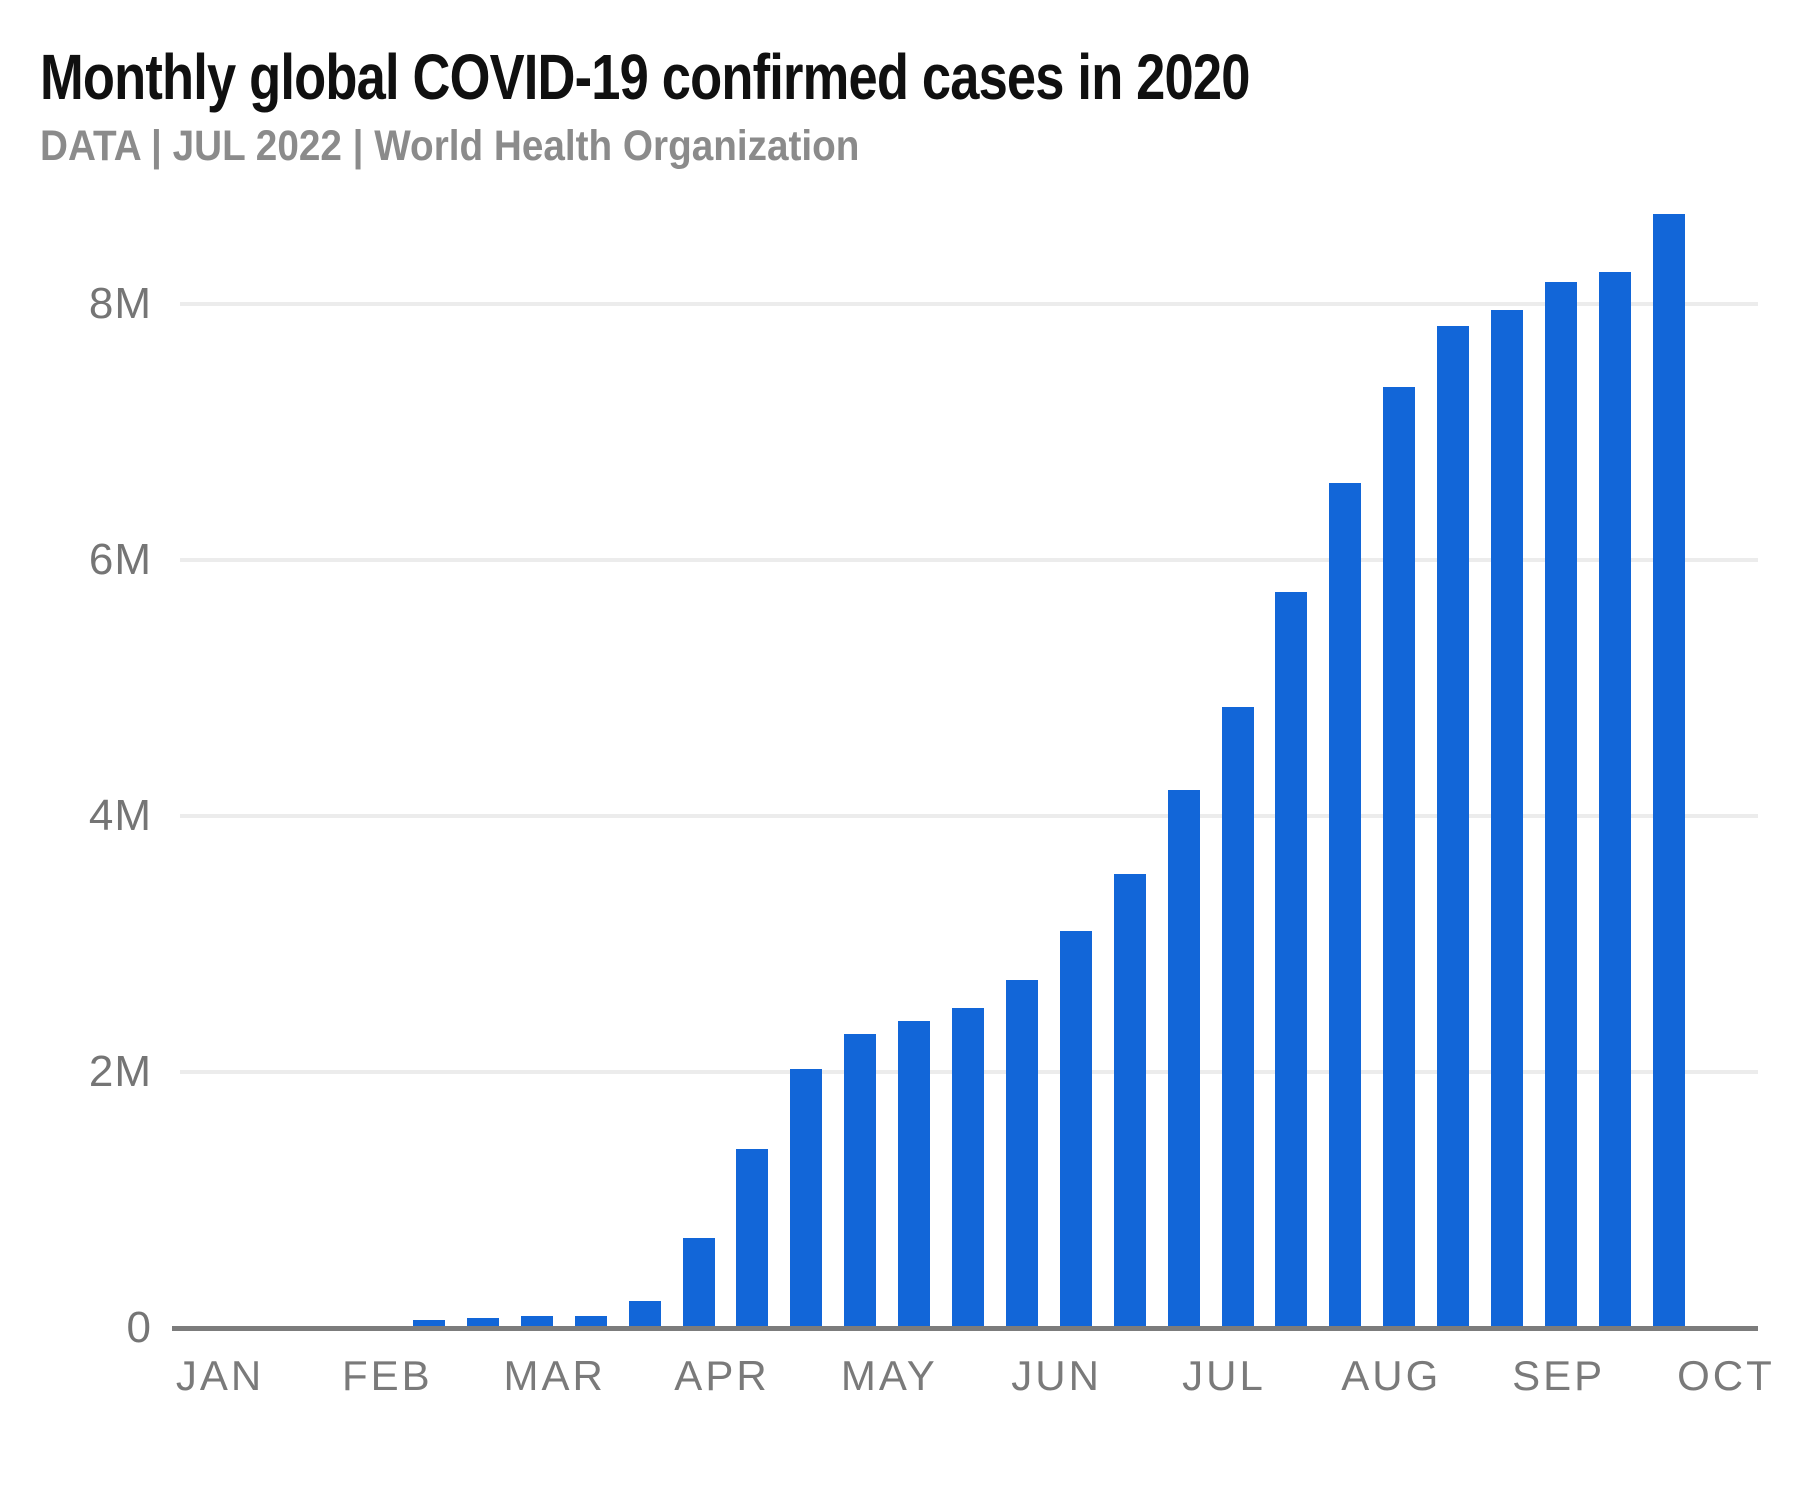 The image size is (1800, 1500). I want to click on x-axis-month-label: APR, so click(722, 1375).